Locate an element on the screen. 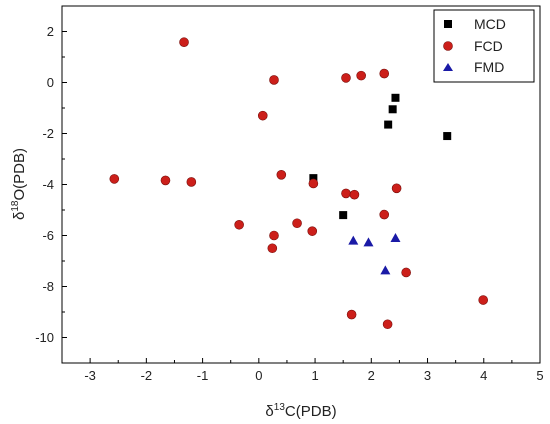 The width and height of the screenshot is (550, 424). legend-label-mcd: MCD is located at coordinates (490, 24).